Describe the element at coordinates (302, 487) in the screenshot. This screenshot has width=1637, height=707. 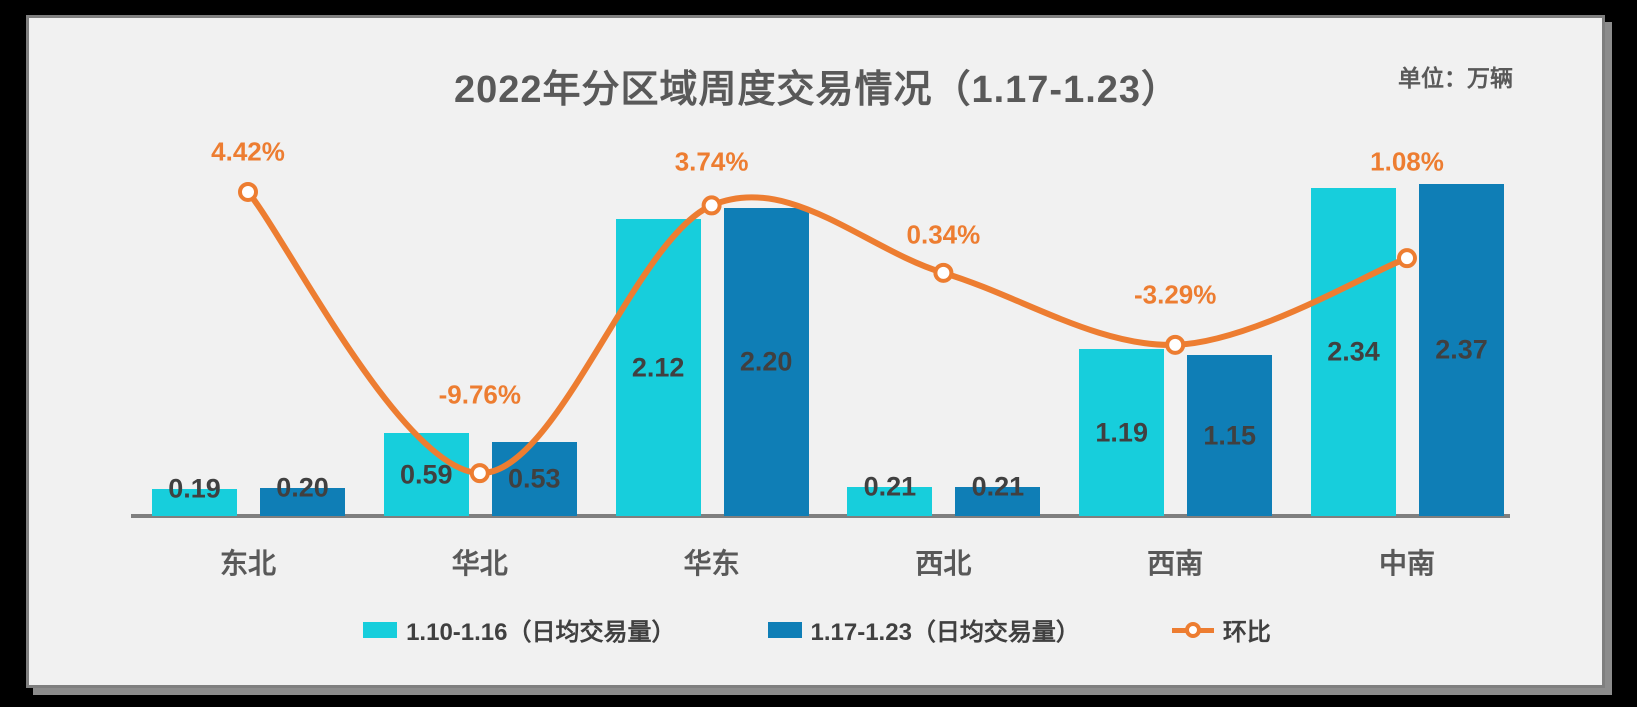
I see `bar-value-label: 0.20` at that location.